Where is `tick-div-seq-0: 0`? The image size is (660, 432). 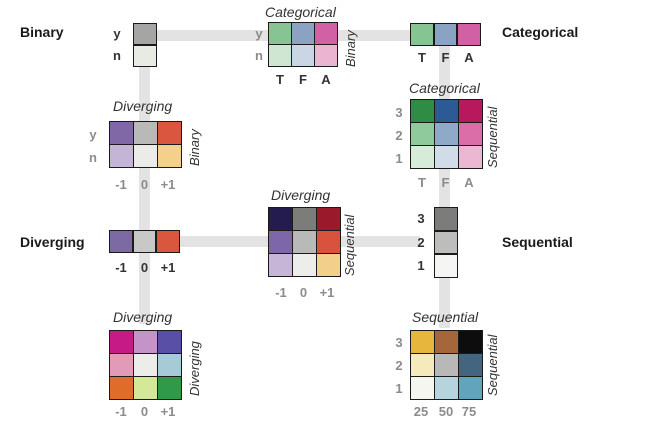 tick-div-seq-0: 0 is located at coordinates (303, 292).